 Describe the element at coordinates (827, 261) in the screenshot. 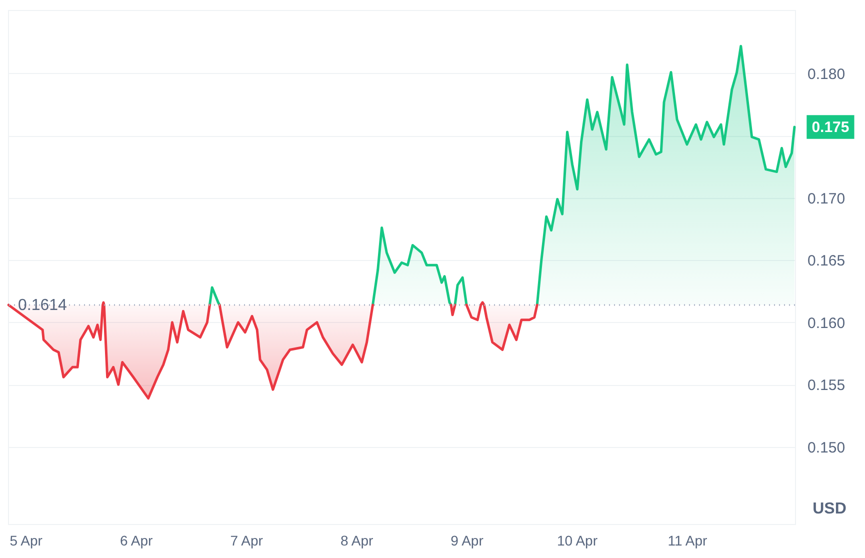

I see `y-tick-label: 0.165` at that location.